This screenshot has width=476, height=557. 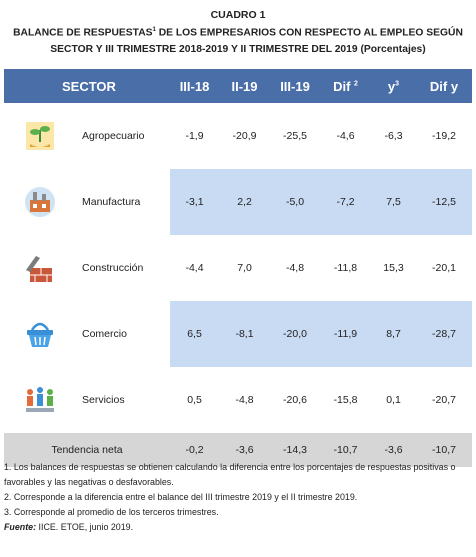 I want to click on plant-hand-icon, so click(x=40, y=136).